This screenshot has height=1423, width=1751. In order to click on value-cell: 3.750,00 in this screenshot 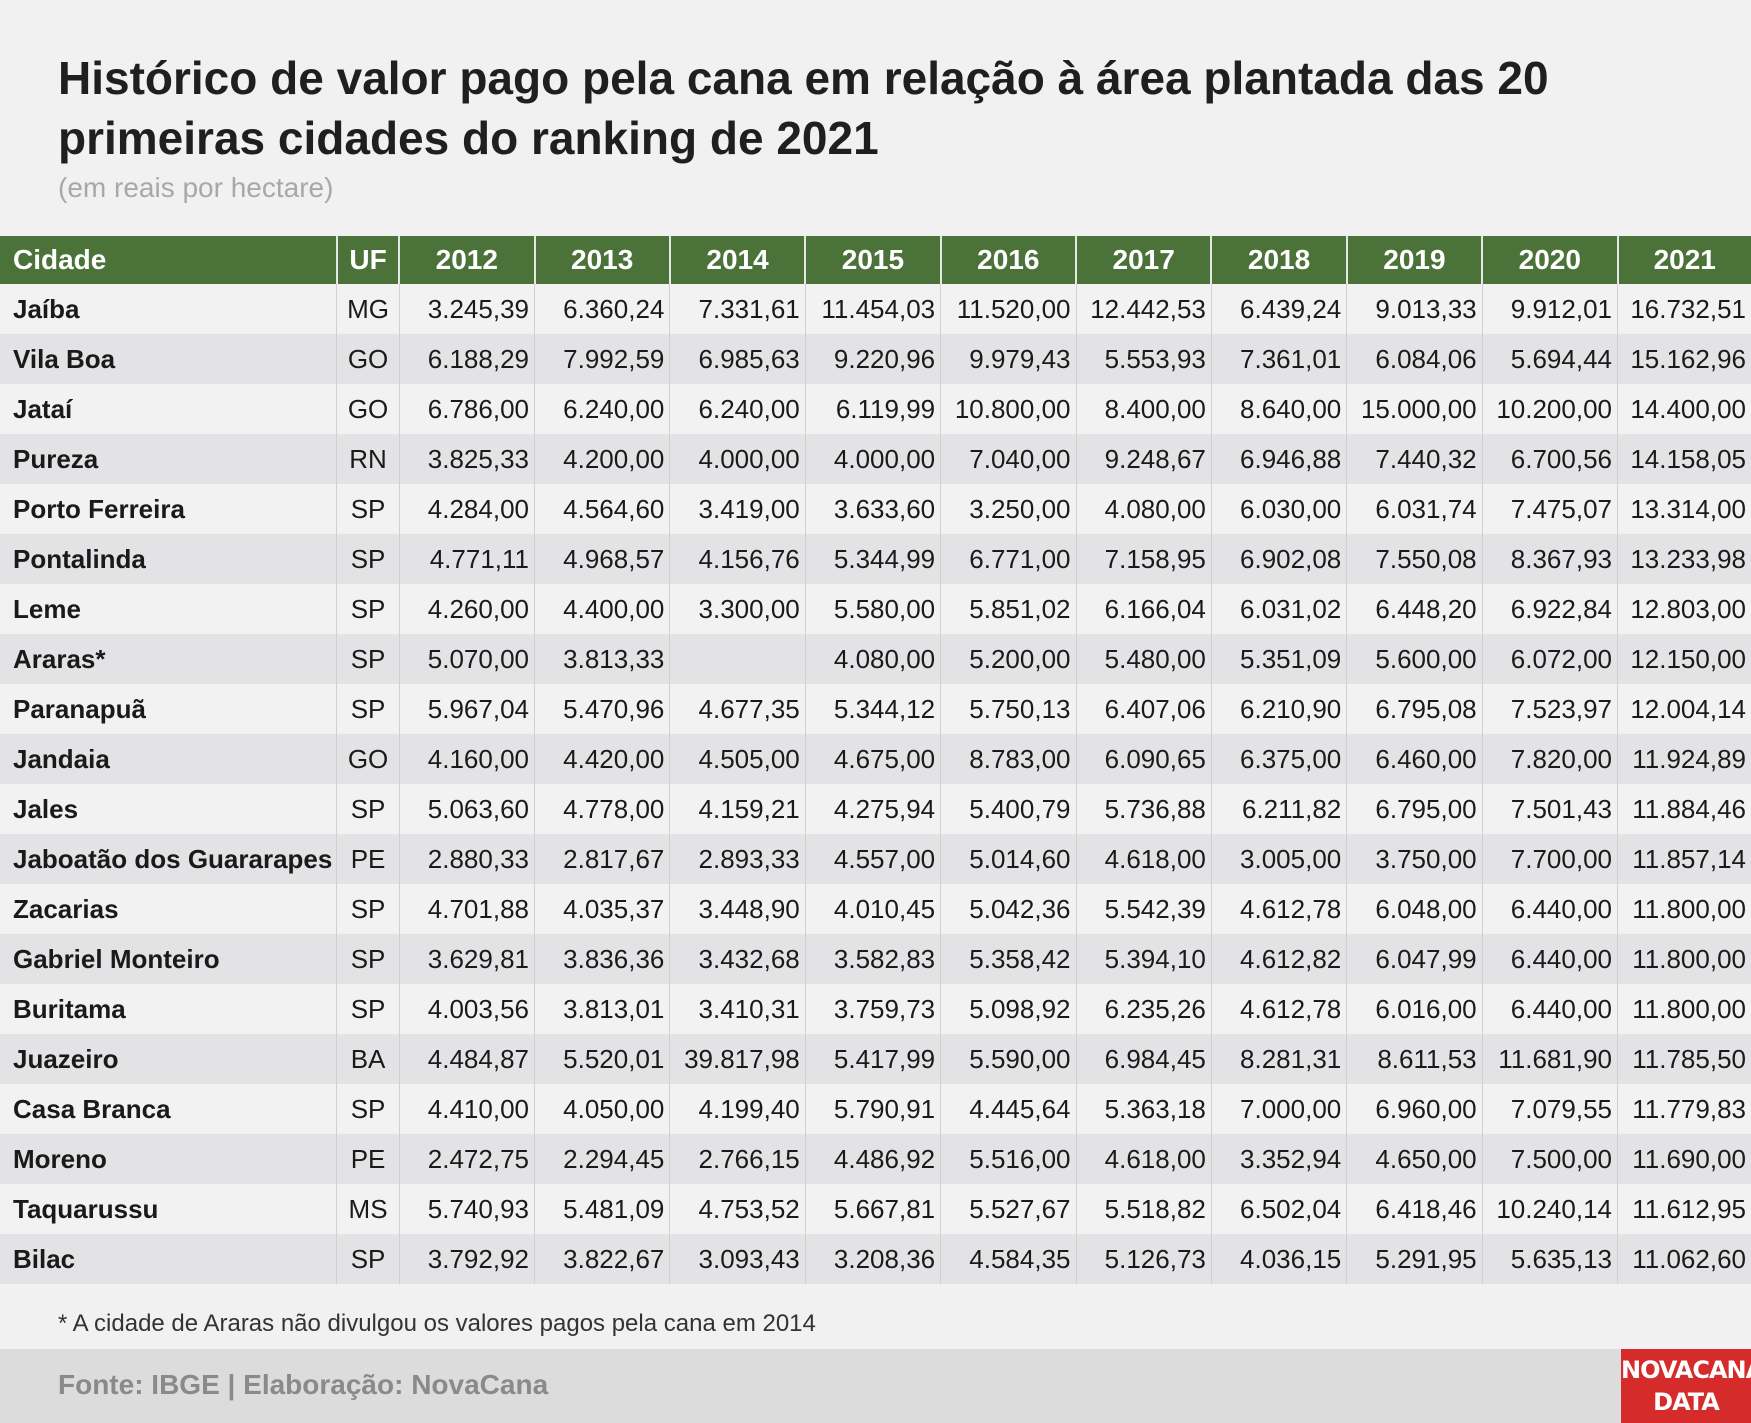, I will do `click(1414, 859)`.